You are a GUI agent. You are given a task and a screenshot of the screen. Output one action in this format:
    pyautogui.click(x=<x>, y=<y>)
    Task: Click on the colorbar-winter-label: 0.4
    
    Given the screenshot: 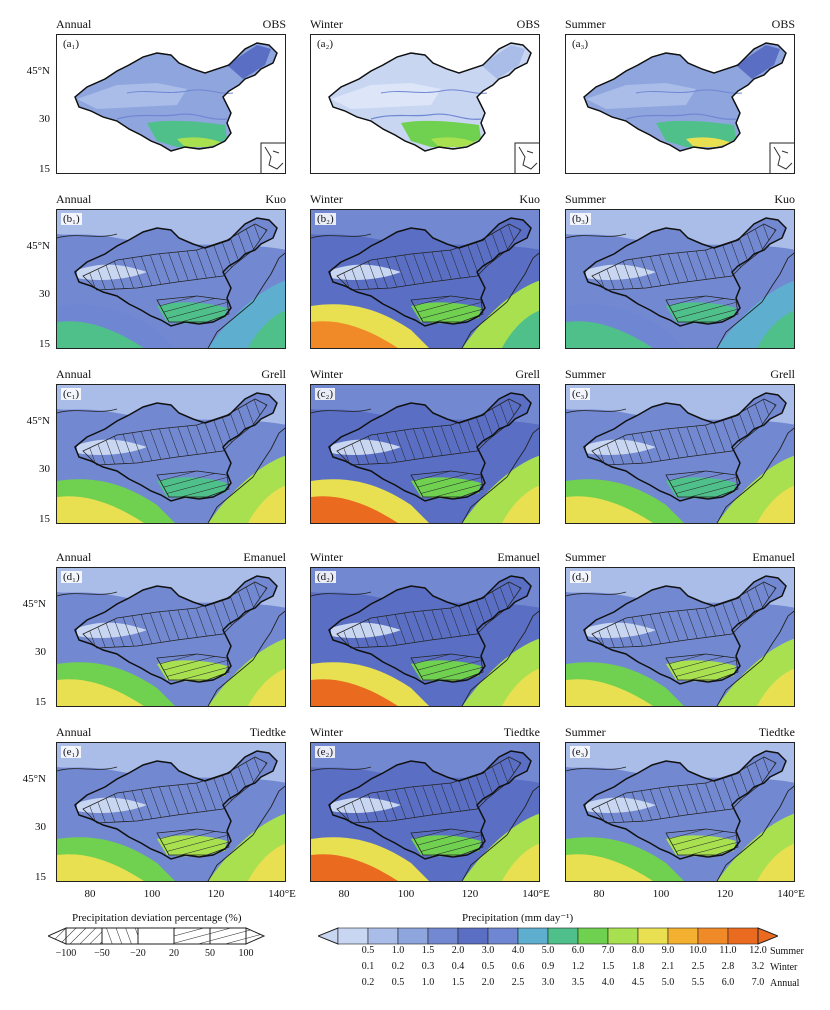 What is the action you would take?
    pyautogui.click(x=458, y=966)
    